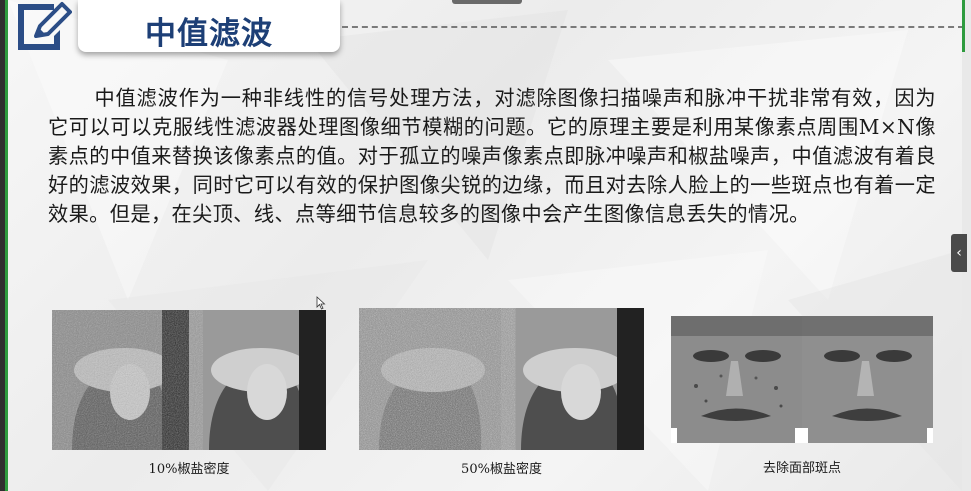  I want to click on caption-10-percent: 10%椒盐密度, so click(189, 469).